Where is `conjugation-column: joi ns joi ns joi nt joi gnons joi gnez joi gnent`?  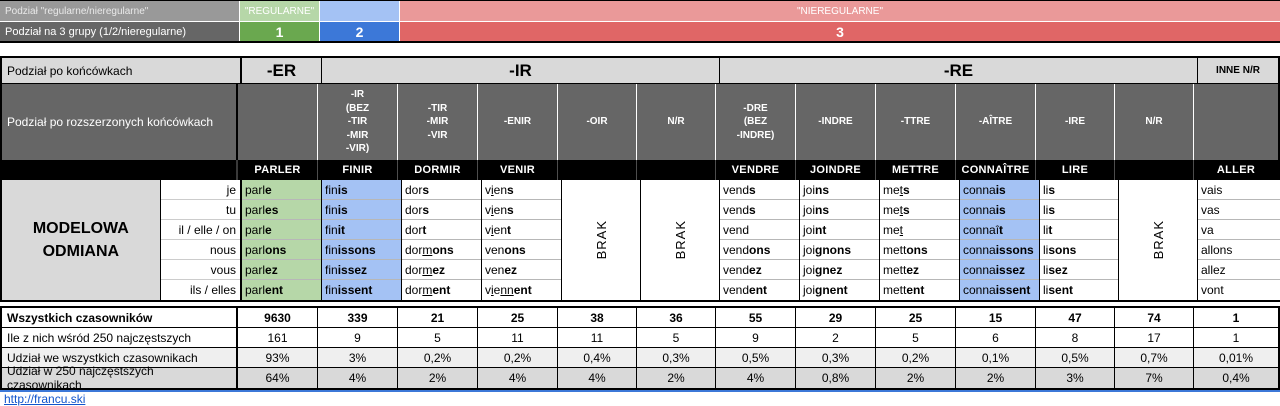 conjugation-column: joi ns joi ns joi nt joi gnons joi gnez joi gnent is located at coordinates (840, 240).